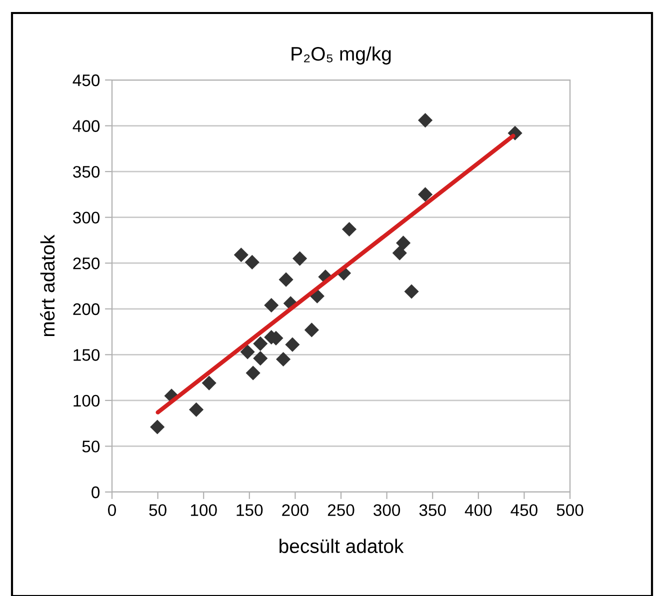  Describe the element at coordinates (86, 218) in the screenshot. I see `y-tick-label: 300` at that location.